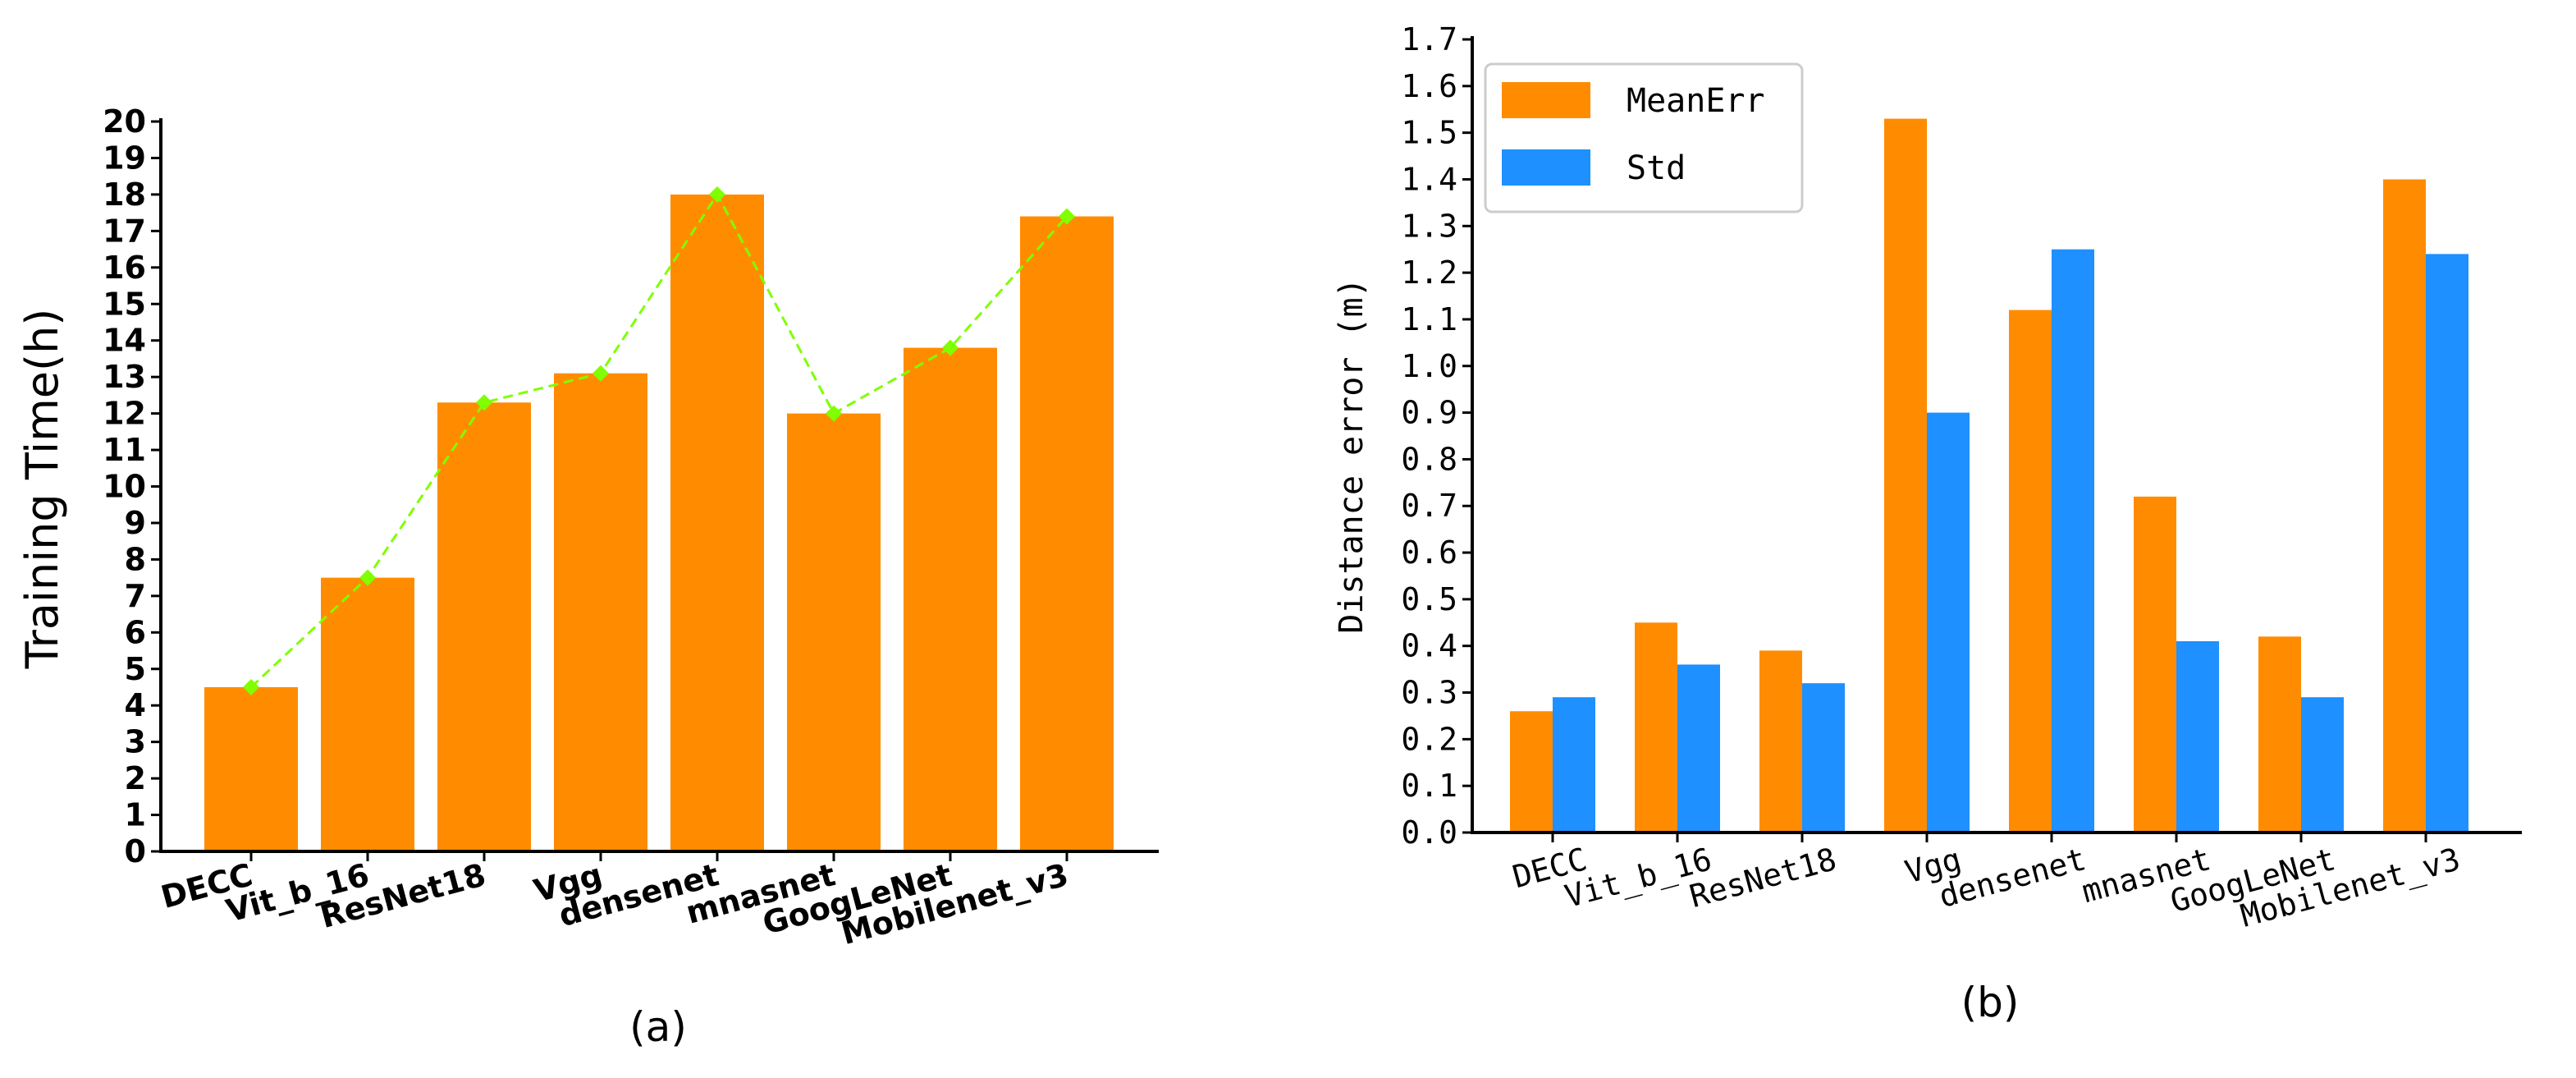 Image resolution: width=2576 pixels, height=1078 pixels. I want to click on y-tick-label: 1.4, so click(1429, 179).